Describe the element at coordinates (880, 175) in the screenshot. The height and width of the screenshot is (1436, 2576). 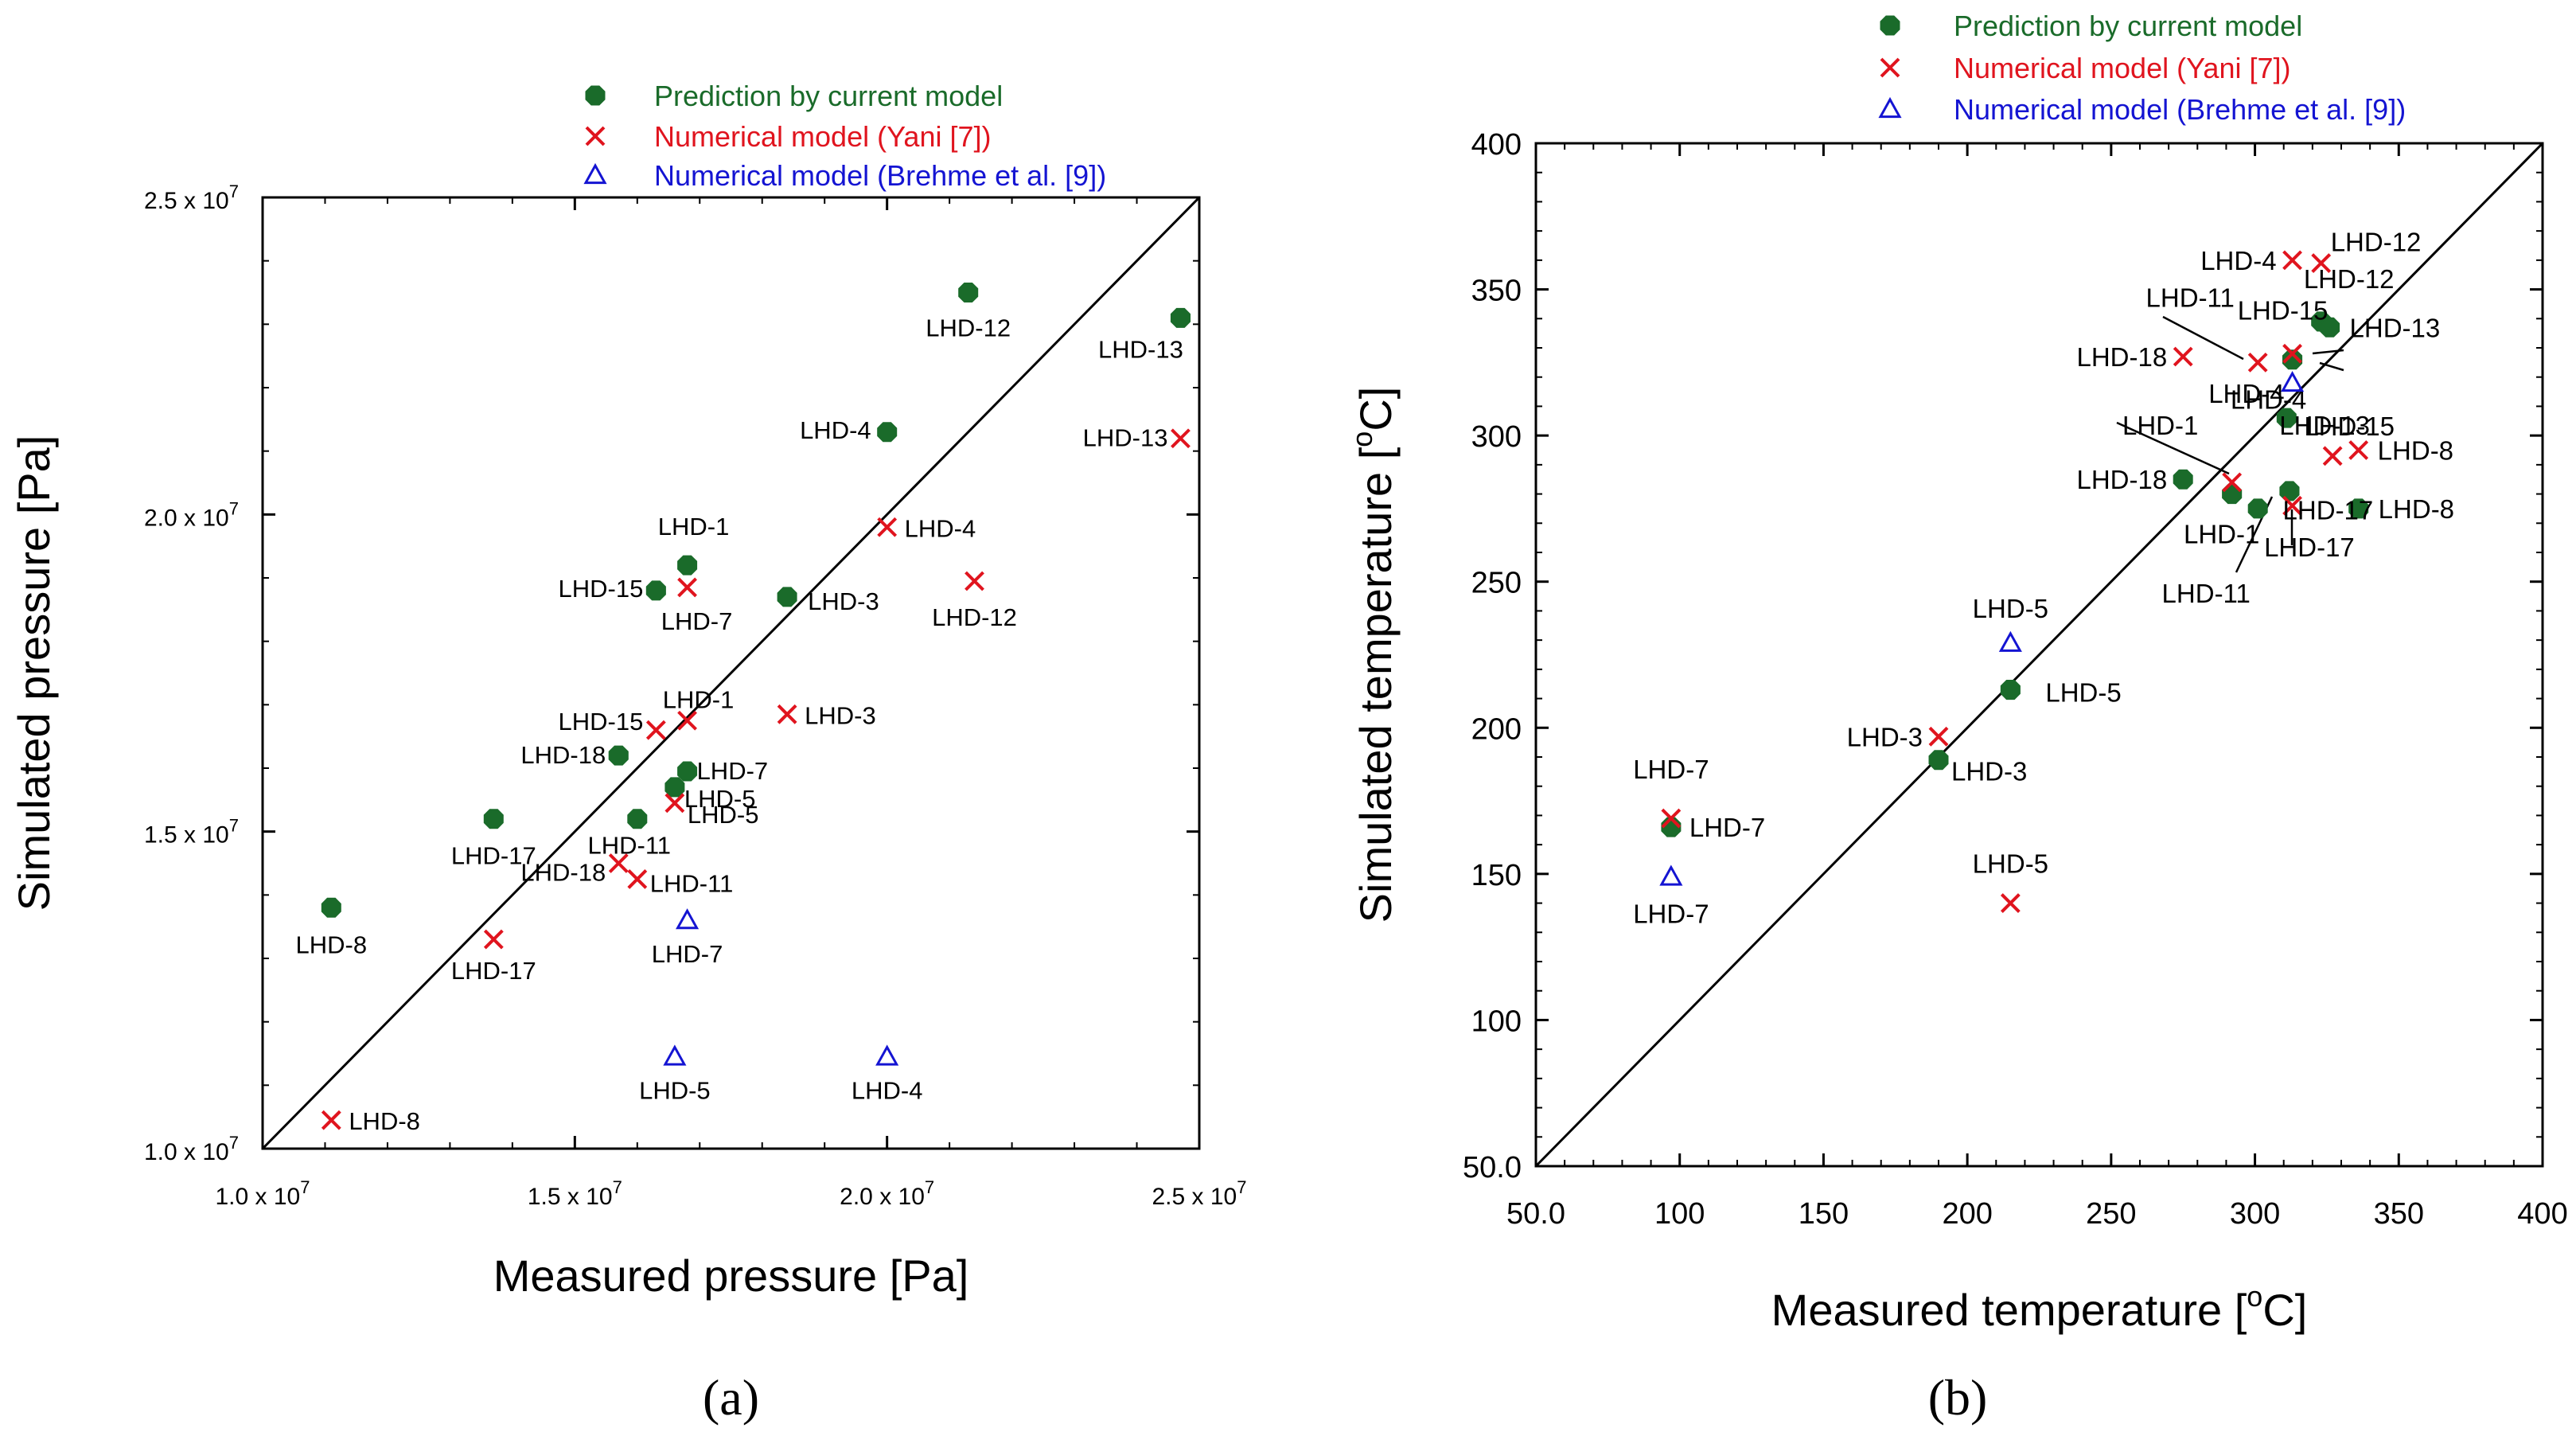
I see `legend-entry: Numerical model (Brehme et al. [9])` at that location.